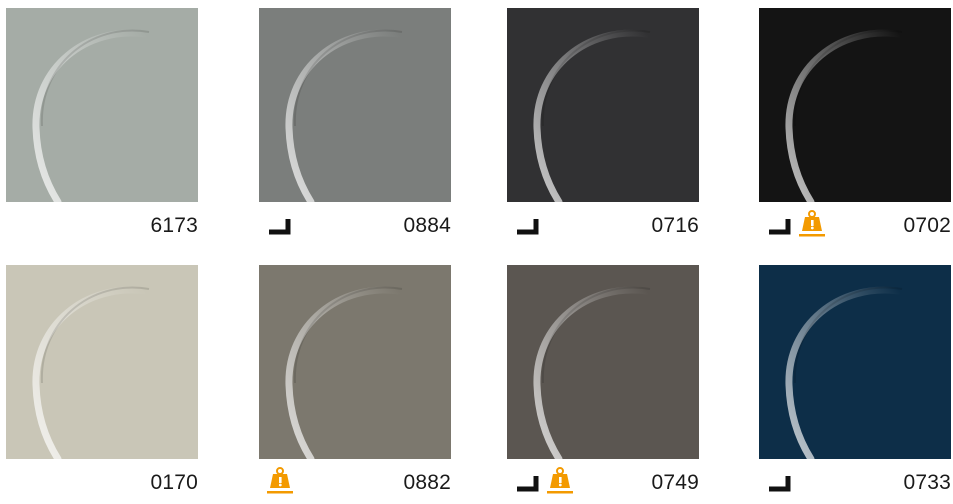 Image resolution: width=953 pixels, height=504 pixels. What do you see at coordinates (603, 479) in the screenshot?
I see `swatch-meta: 0749` at bounding box center [603, 479].